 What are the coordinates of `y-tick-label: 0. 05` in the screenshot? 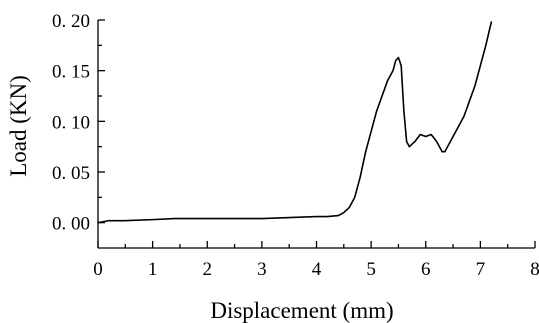 It's located at (71, 173).